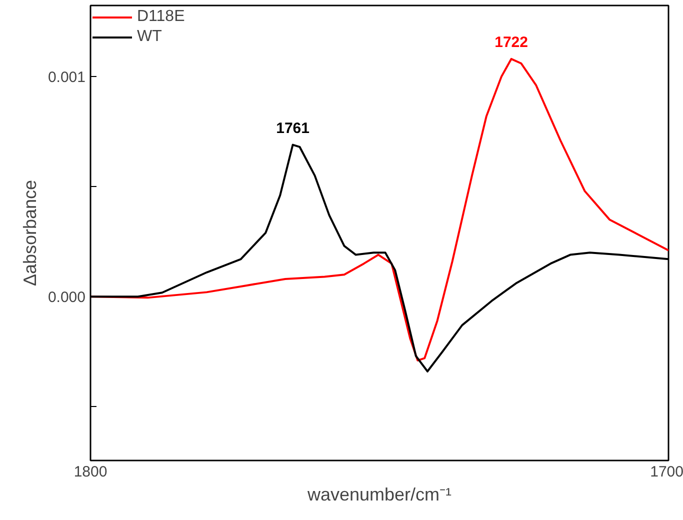  I want to click on legend-label: D118E, so click(161, 17).